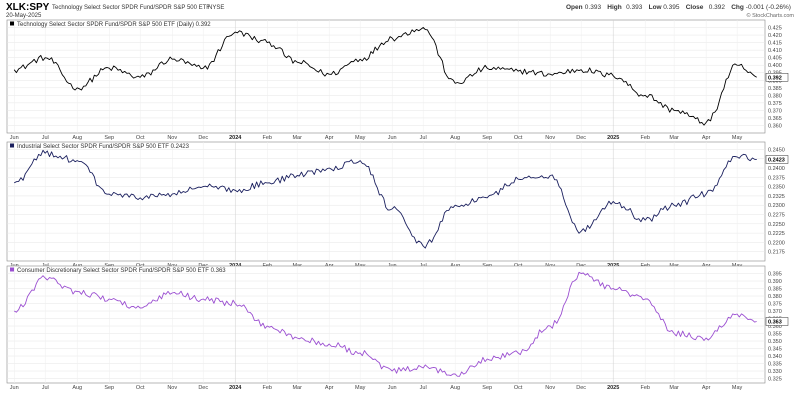  I want to click on y-tick-label: 0.350, so click(775, 342).